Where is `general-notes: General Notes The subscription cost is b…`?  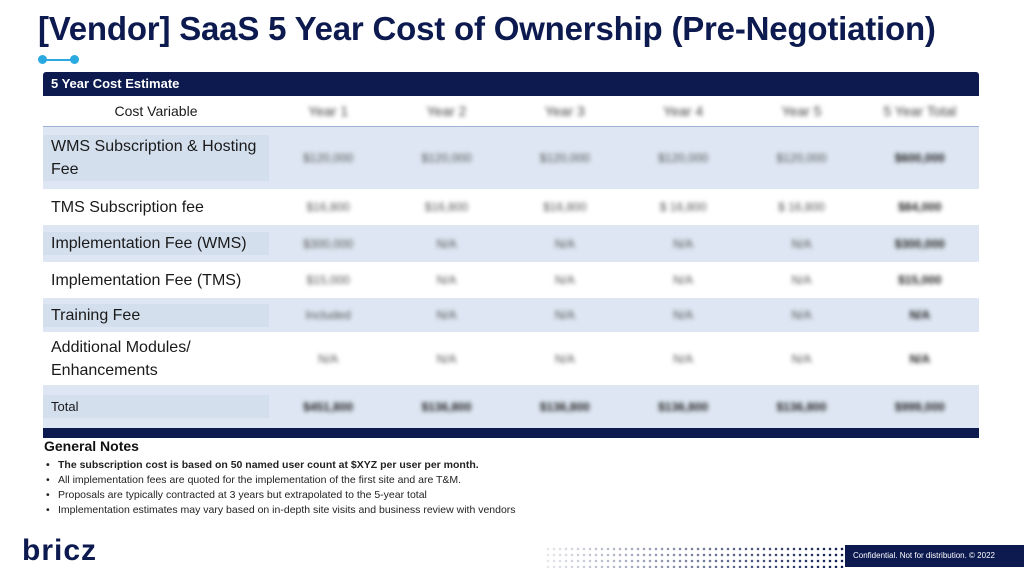
general-notes: General Notes The subscription cost is b… is located at coordinates (394, 478).